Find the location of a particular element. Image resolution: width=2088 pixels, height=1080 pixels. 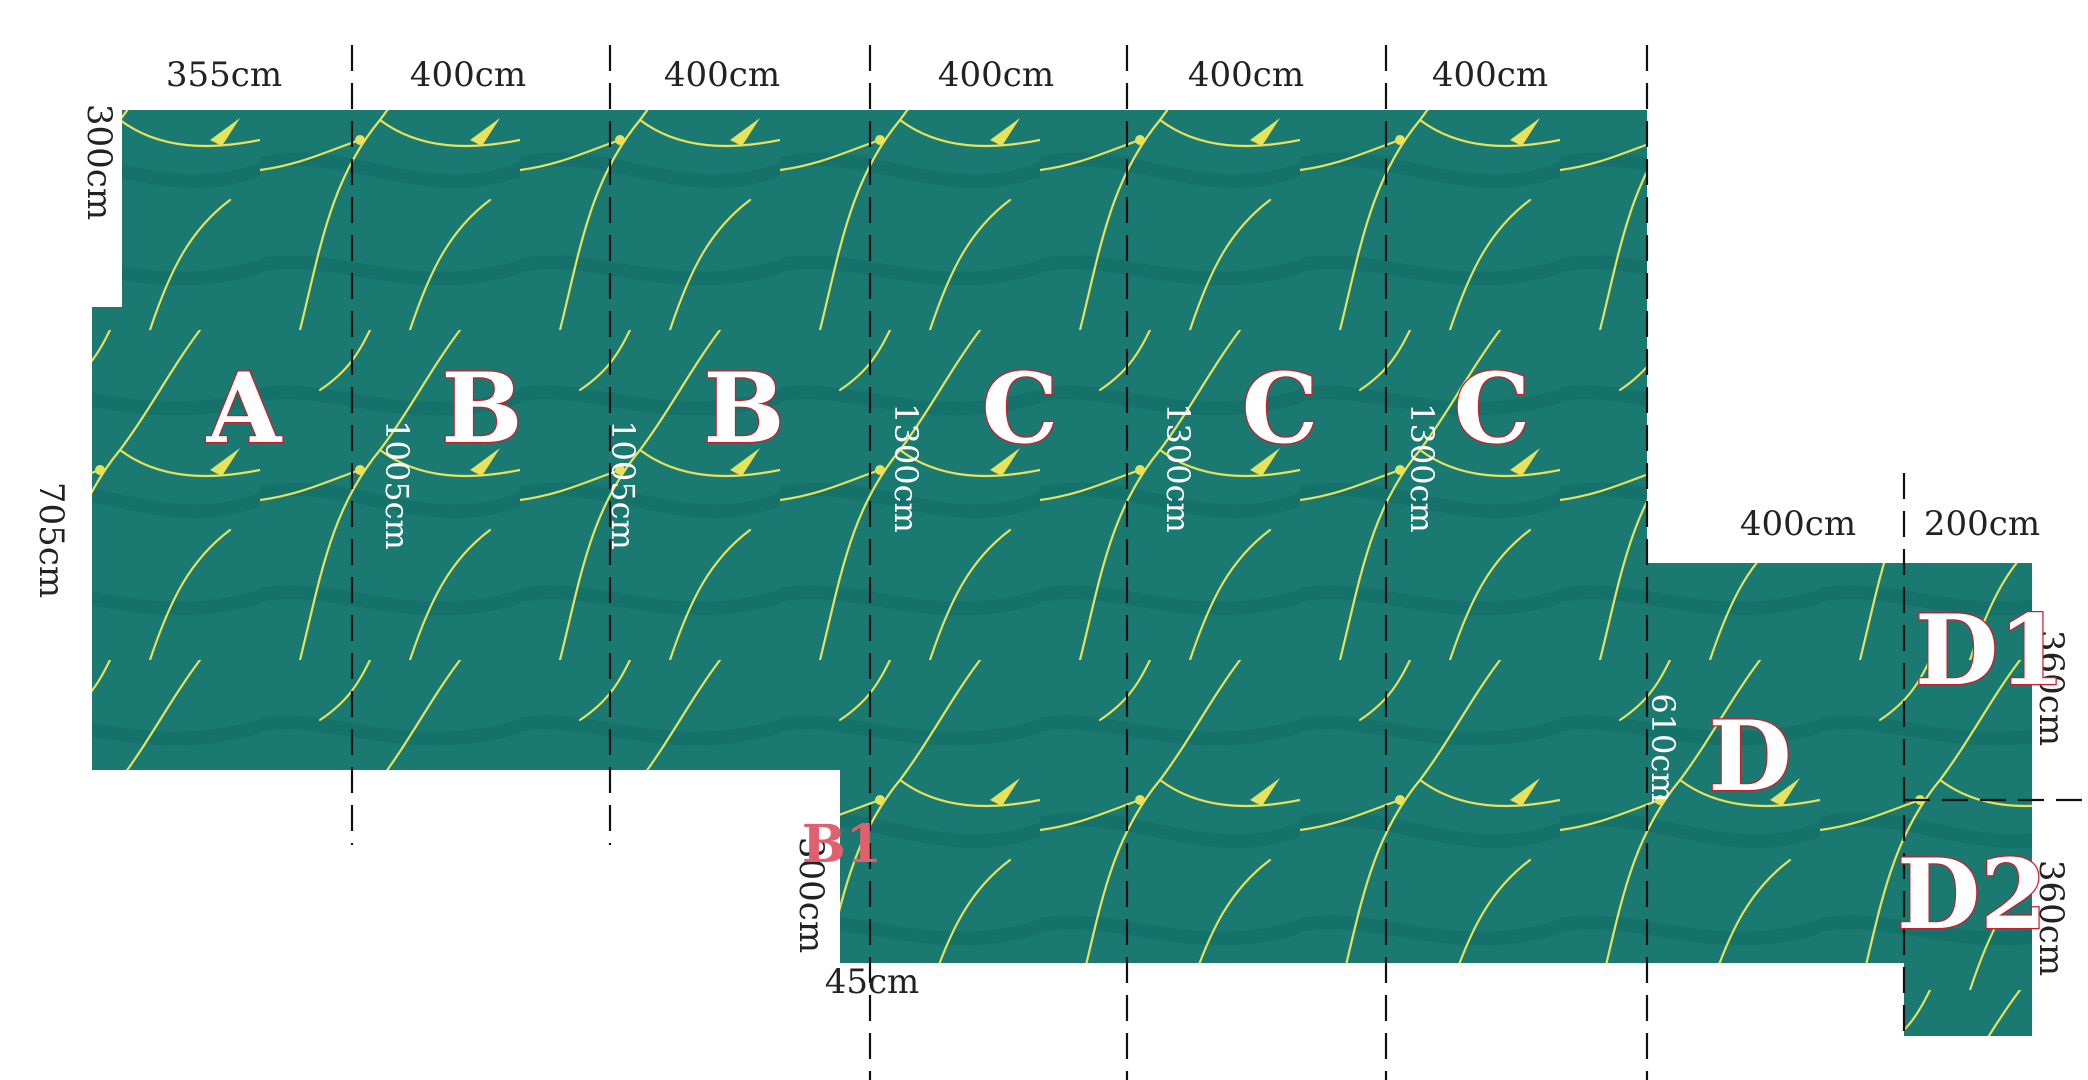

panel-label-c2: C is located at coordinates (1280, 408).